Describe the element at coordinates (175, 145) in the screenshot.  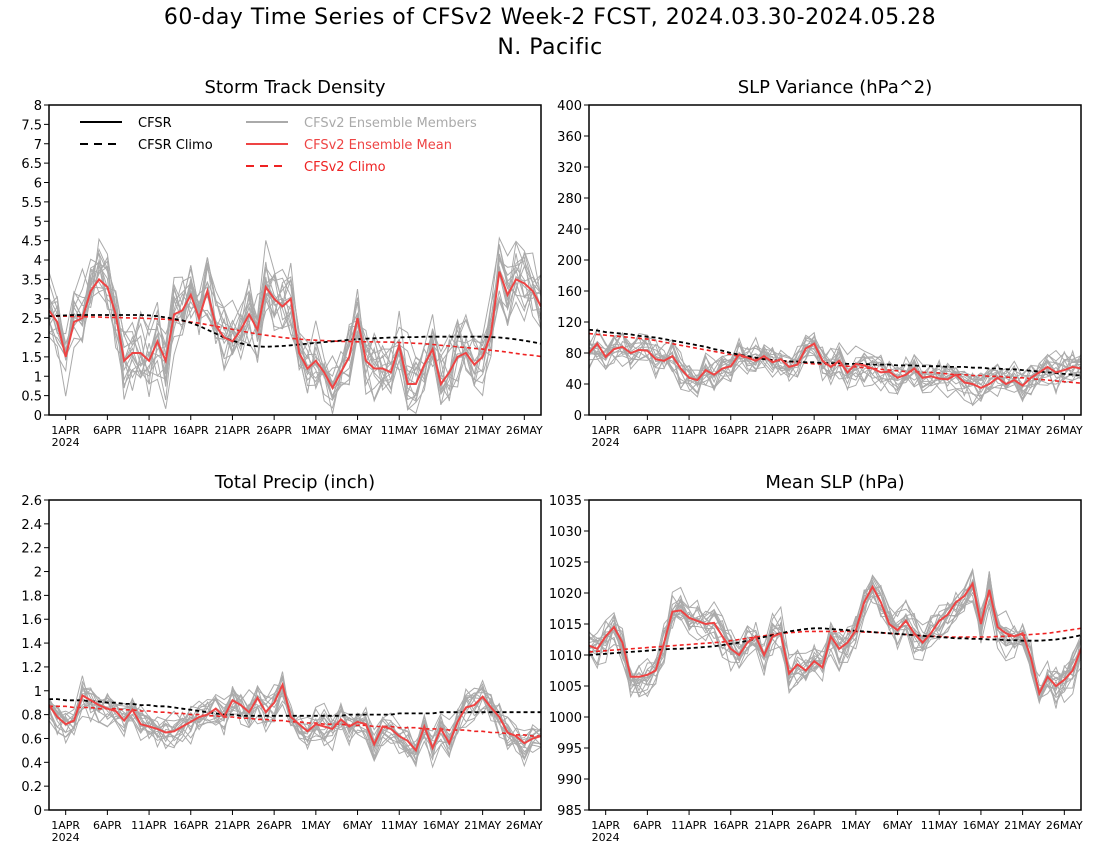
I see `legend-label: CFSR Climo` at that location.